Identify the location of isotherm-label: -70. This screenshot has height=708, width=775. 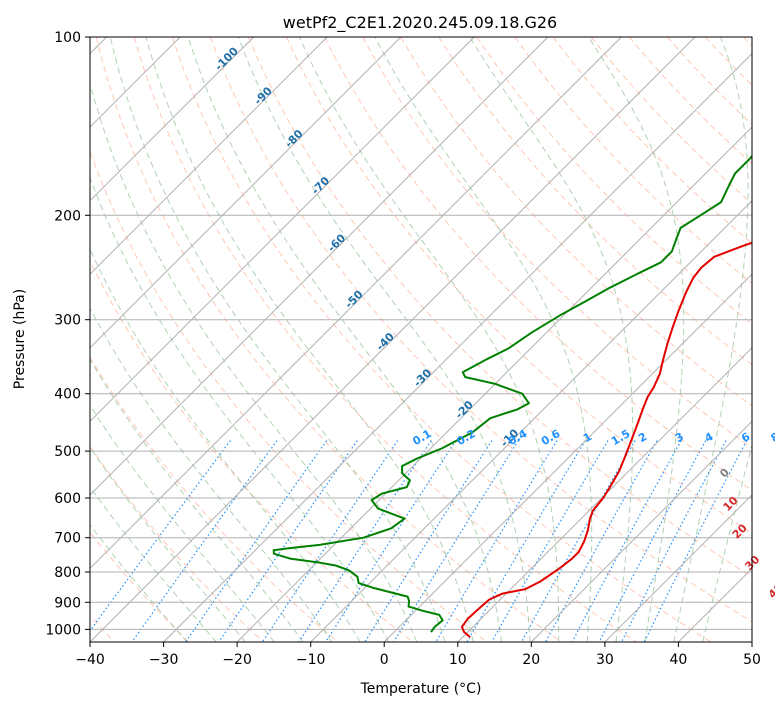
(320, 185).